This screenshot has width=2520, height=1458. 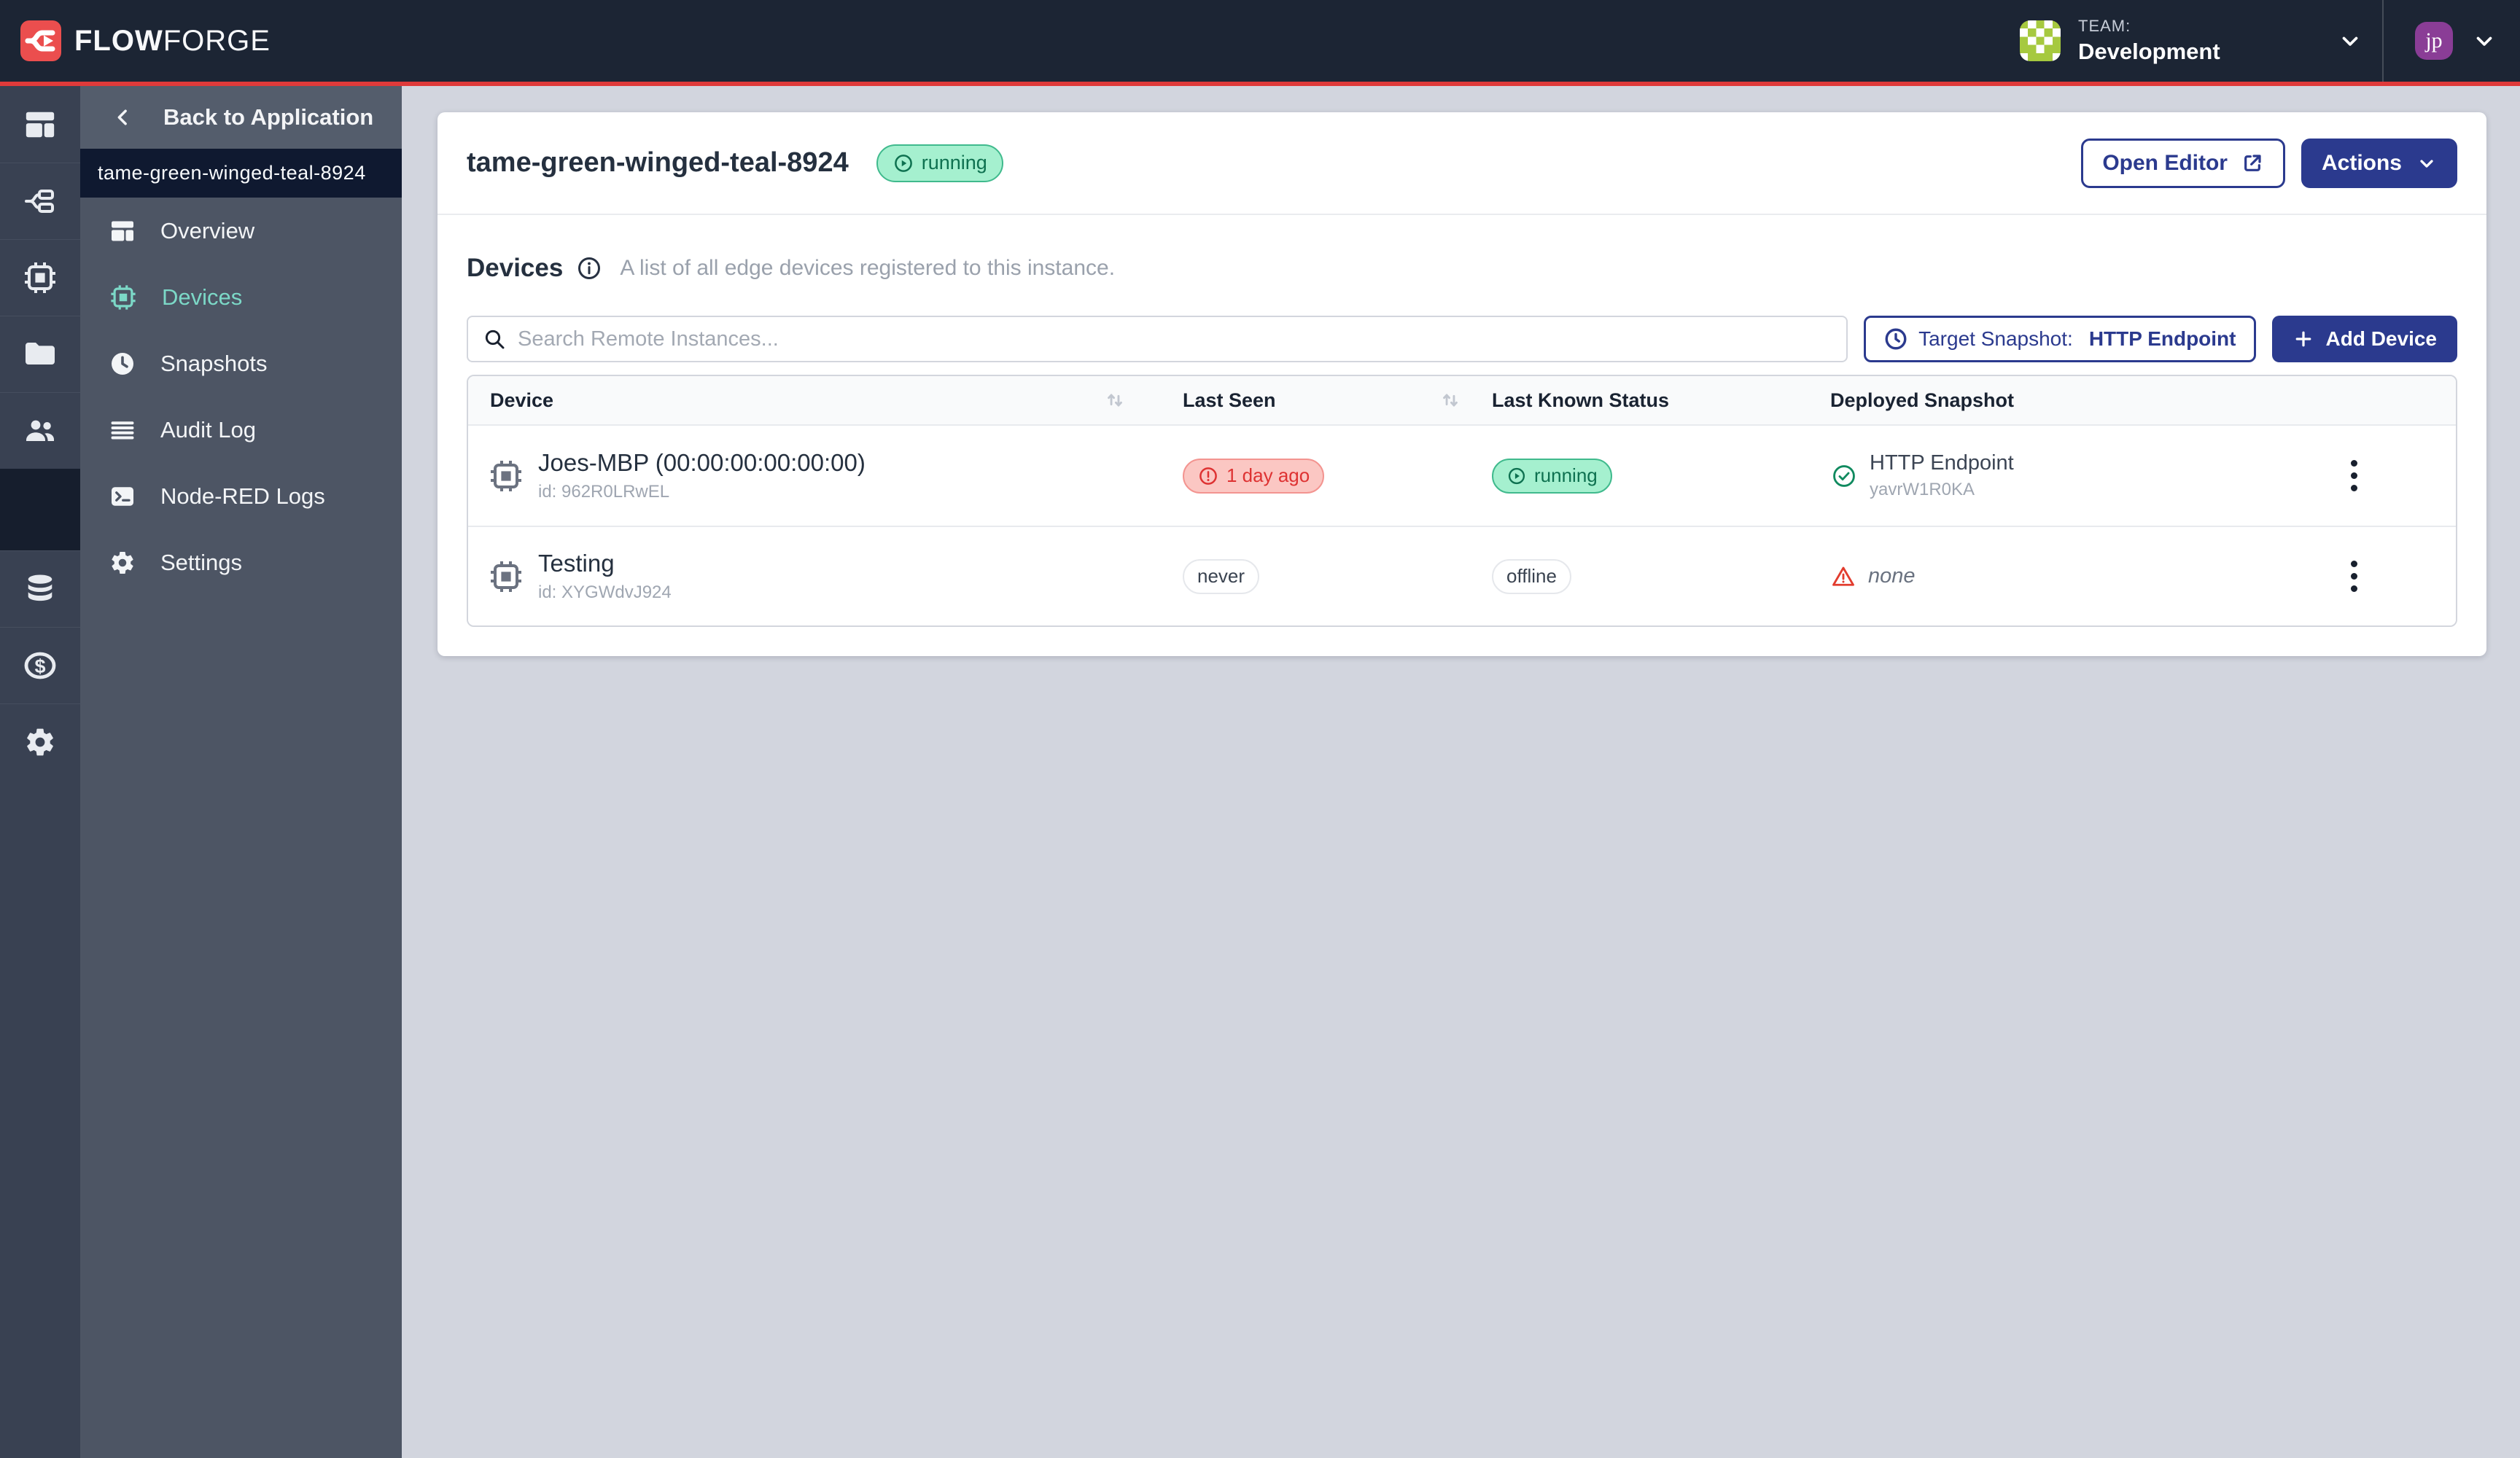 What do you see at coordinates (1843, 576) in the screenshot?
I see `warning-triangle-icon` at bounding box center [1843, 576].